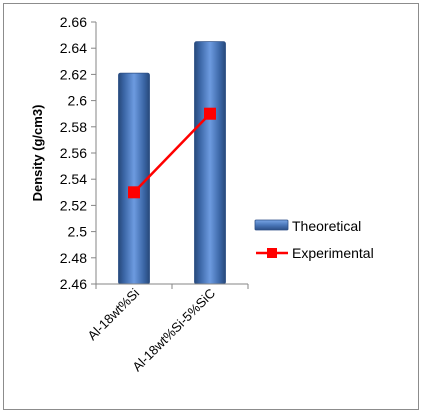 This screenshot has height=415, width=424. I want to click on legend-label-experimental: Experimental, so click(333, 253).